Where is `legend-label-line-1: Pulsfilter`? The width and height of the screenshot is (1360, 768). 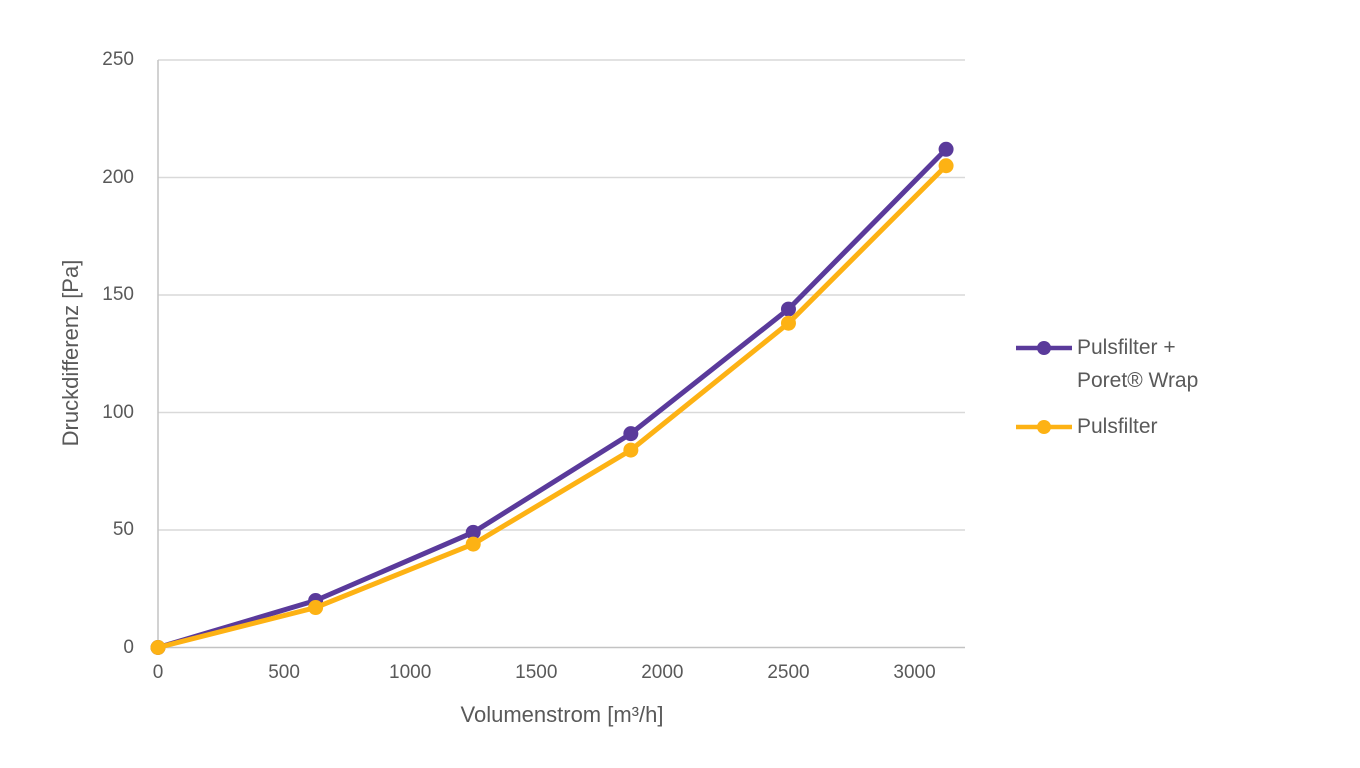 legend-label-line-1: Pulsfilter is located at coordinates (1117, 426).